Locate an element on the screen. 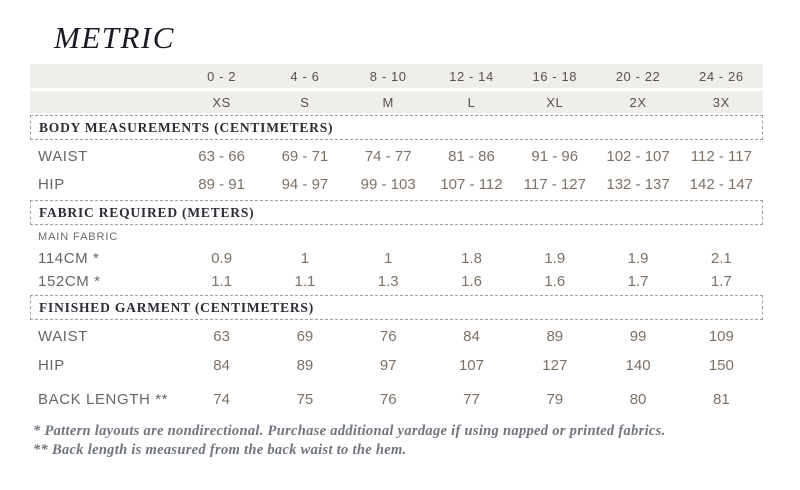 This screenshot has height=490, width=800. table-row-114cm: 114CM * 0.9 1 1 1.8 1.9 1.9 2.1 is located at coordinates (396, 258).